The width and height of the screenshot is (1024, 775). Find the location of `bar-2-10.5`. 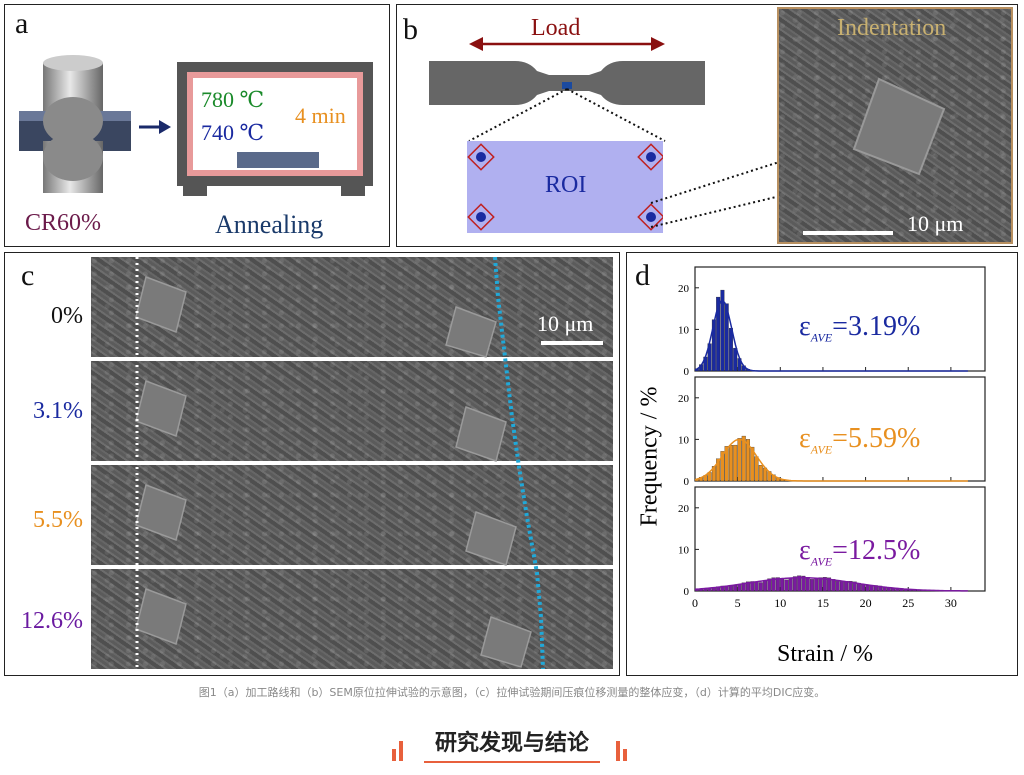

bar-2-10.5 is located at coordinates (786, 585).